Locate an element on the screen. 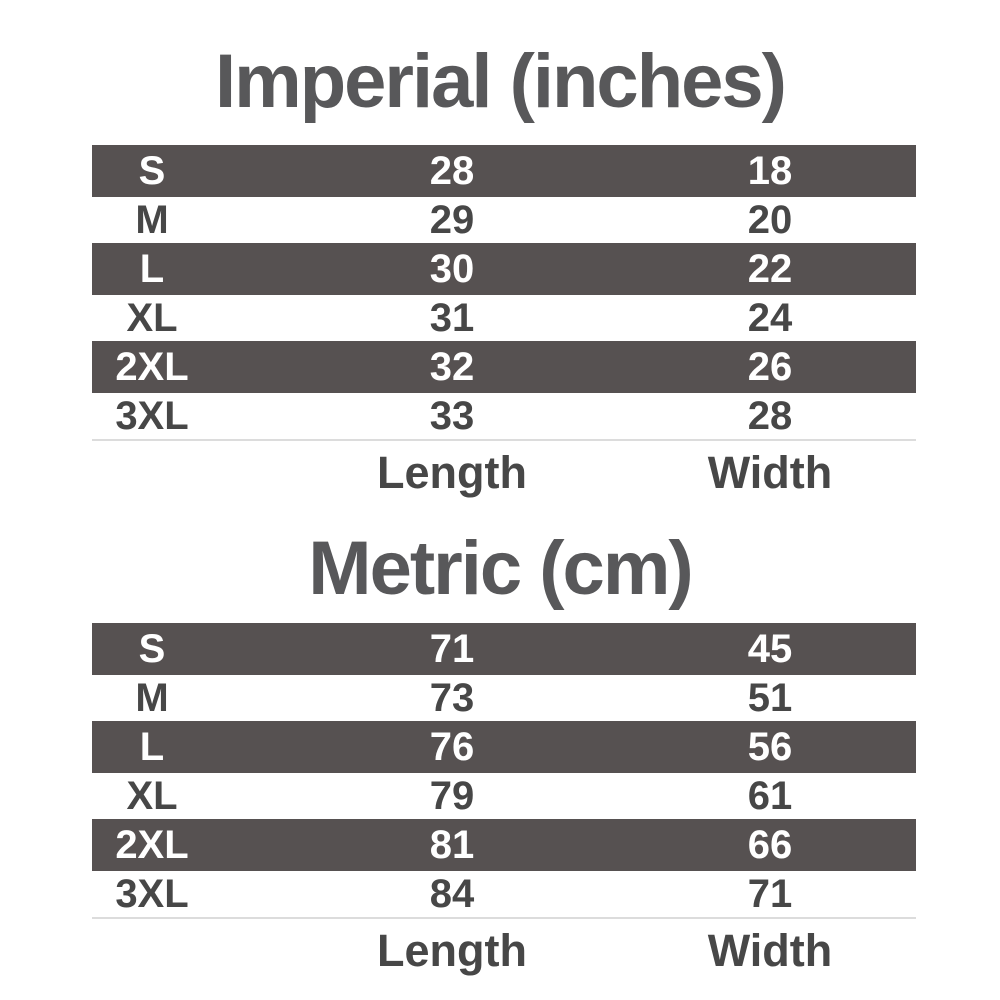 The height and width of the screenshot is (1000, 1000). table-row: XL 31 24 is located at coordinates (504, 318).